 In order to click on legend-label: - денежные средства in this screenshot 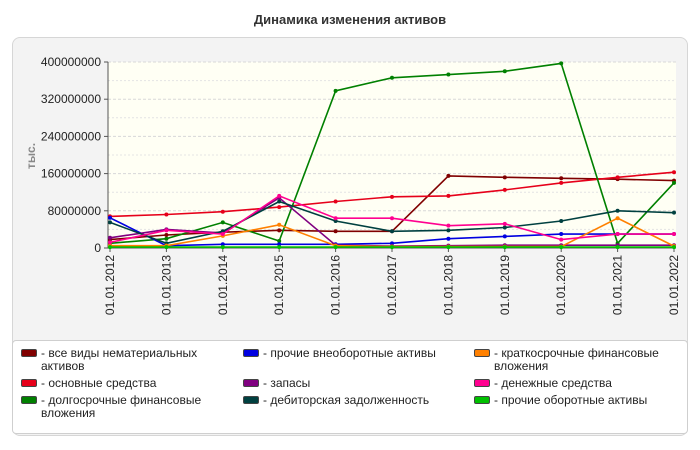, I will do `click(553, 383)`.